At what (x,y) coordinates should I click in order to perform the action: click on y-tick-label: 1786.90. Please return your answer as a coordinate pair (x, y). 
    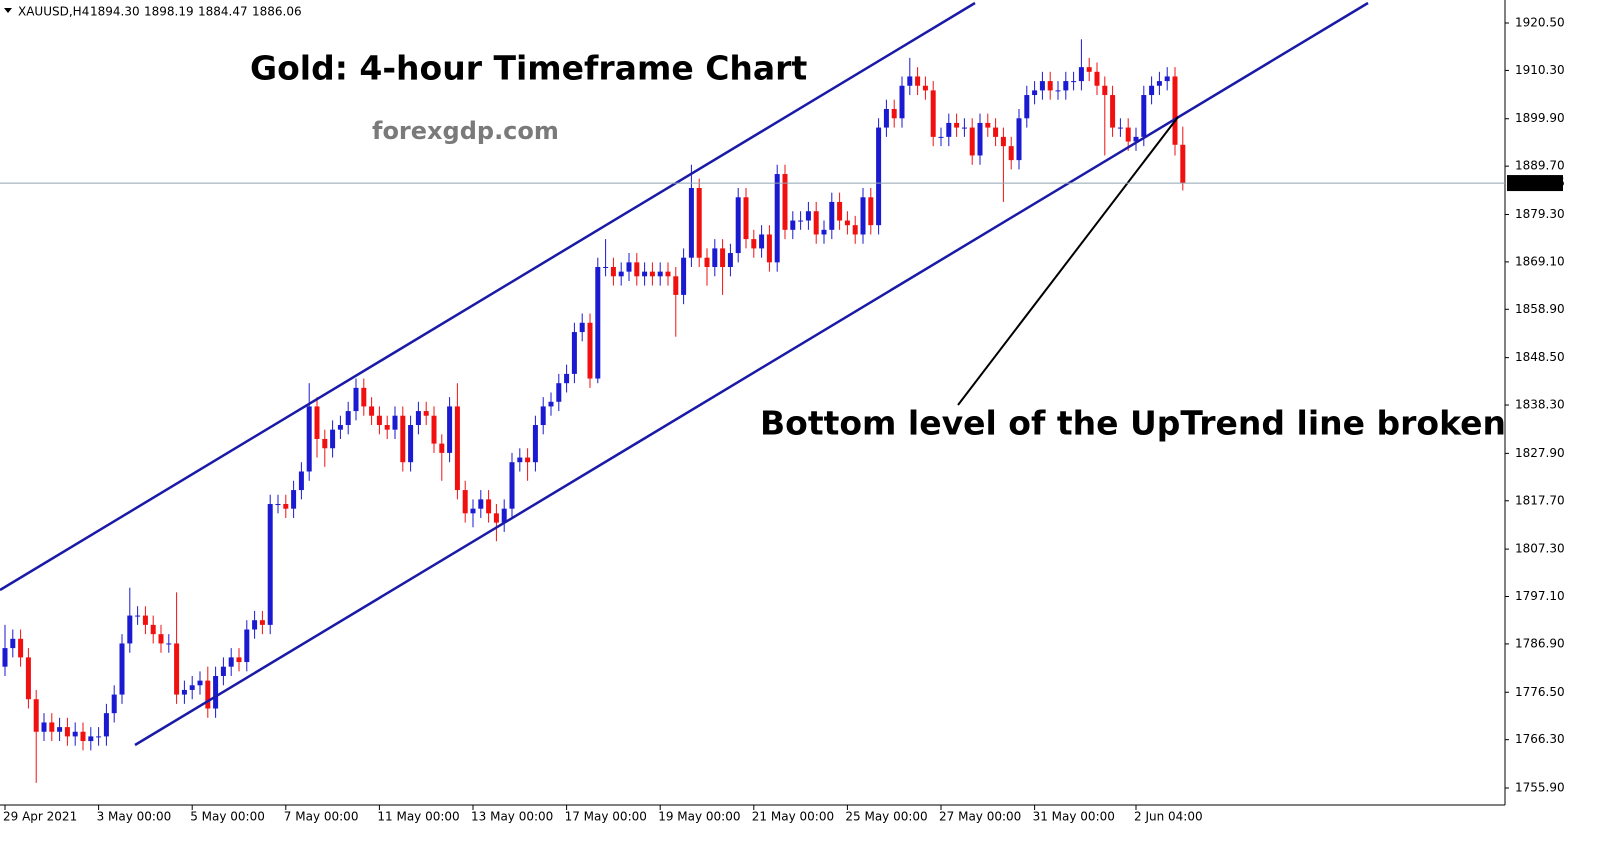
    Looking at the image, I should click on (1540, 643).